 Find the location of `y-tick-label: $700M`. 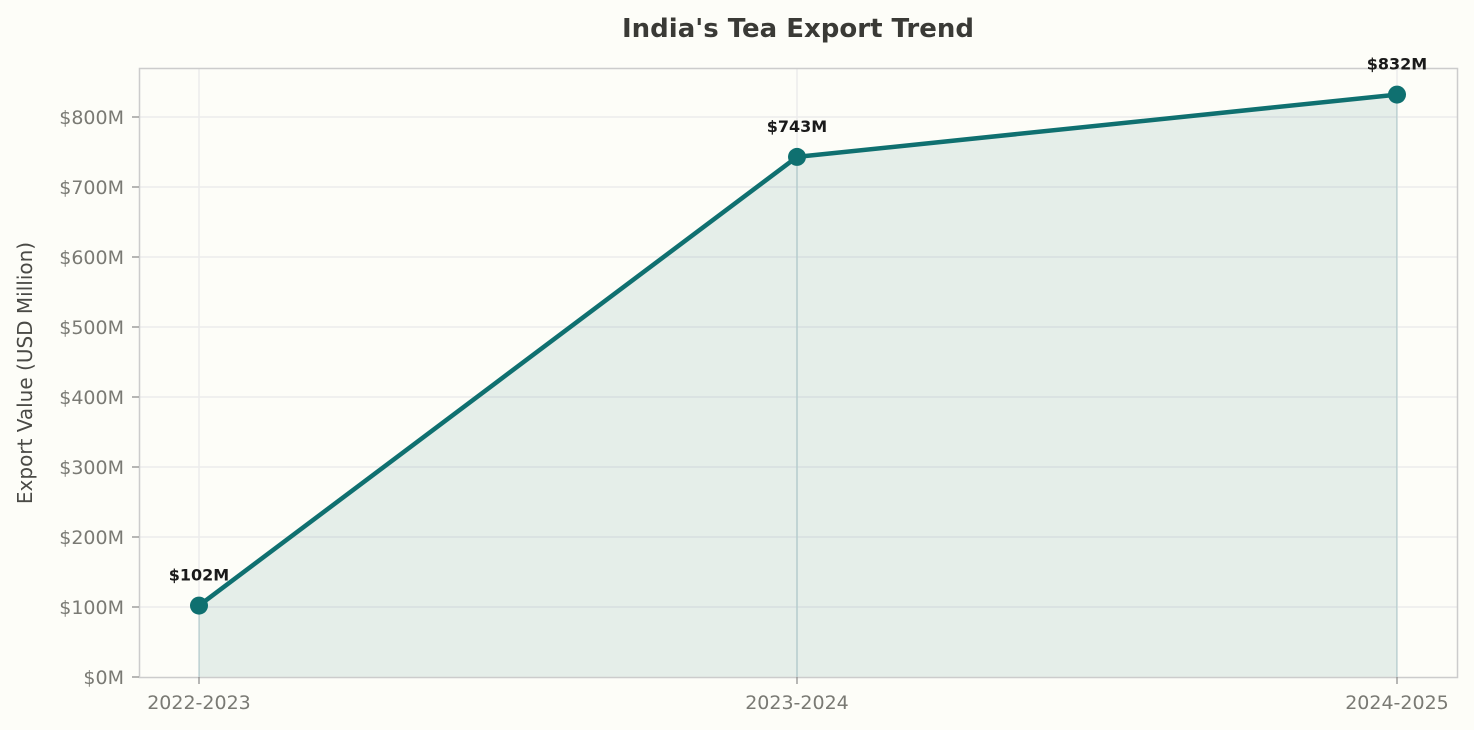

y-tick-label: $700M is located at coordinates (91, 188).